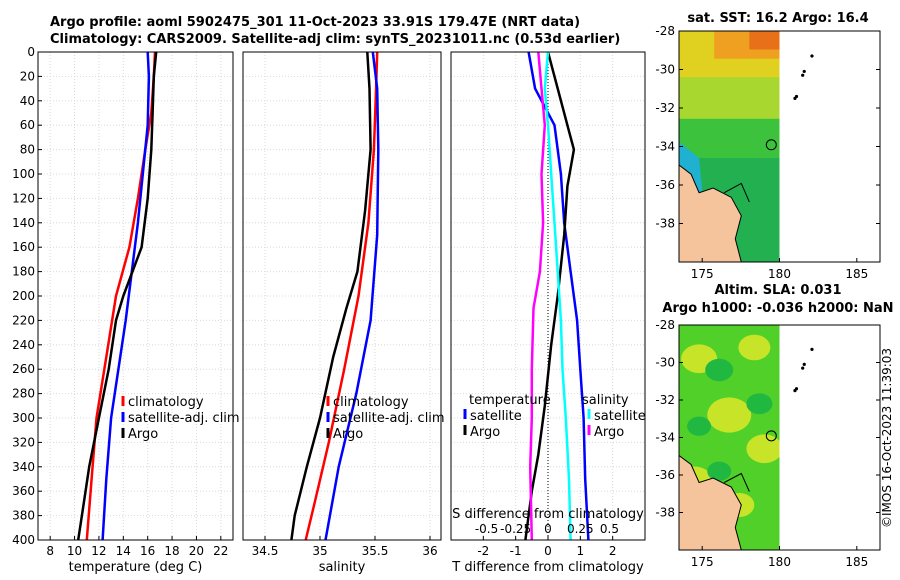 This screenshot has height=580, width=900. I want to click on ytick-label: 0, so click(31, 52).